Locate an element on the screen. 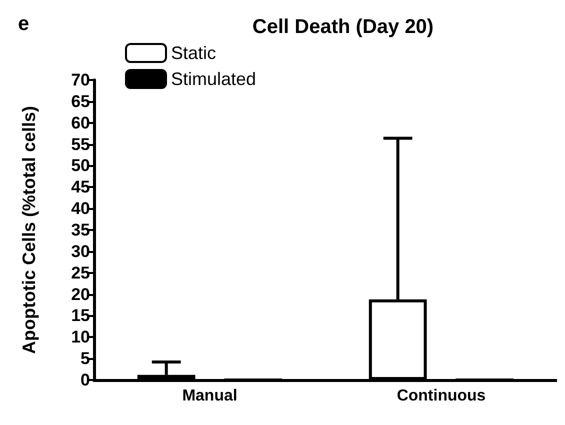 This screenshot has width=565, height=425. y-tick-label: 55 is located at coordinates (80, 144).